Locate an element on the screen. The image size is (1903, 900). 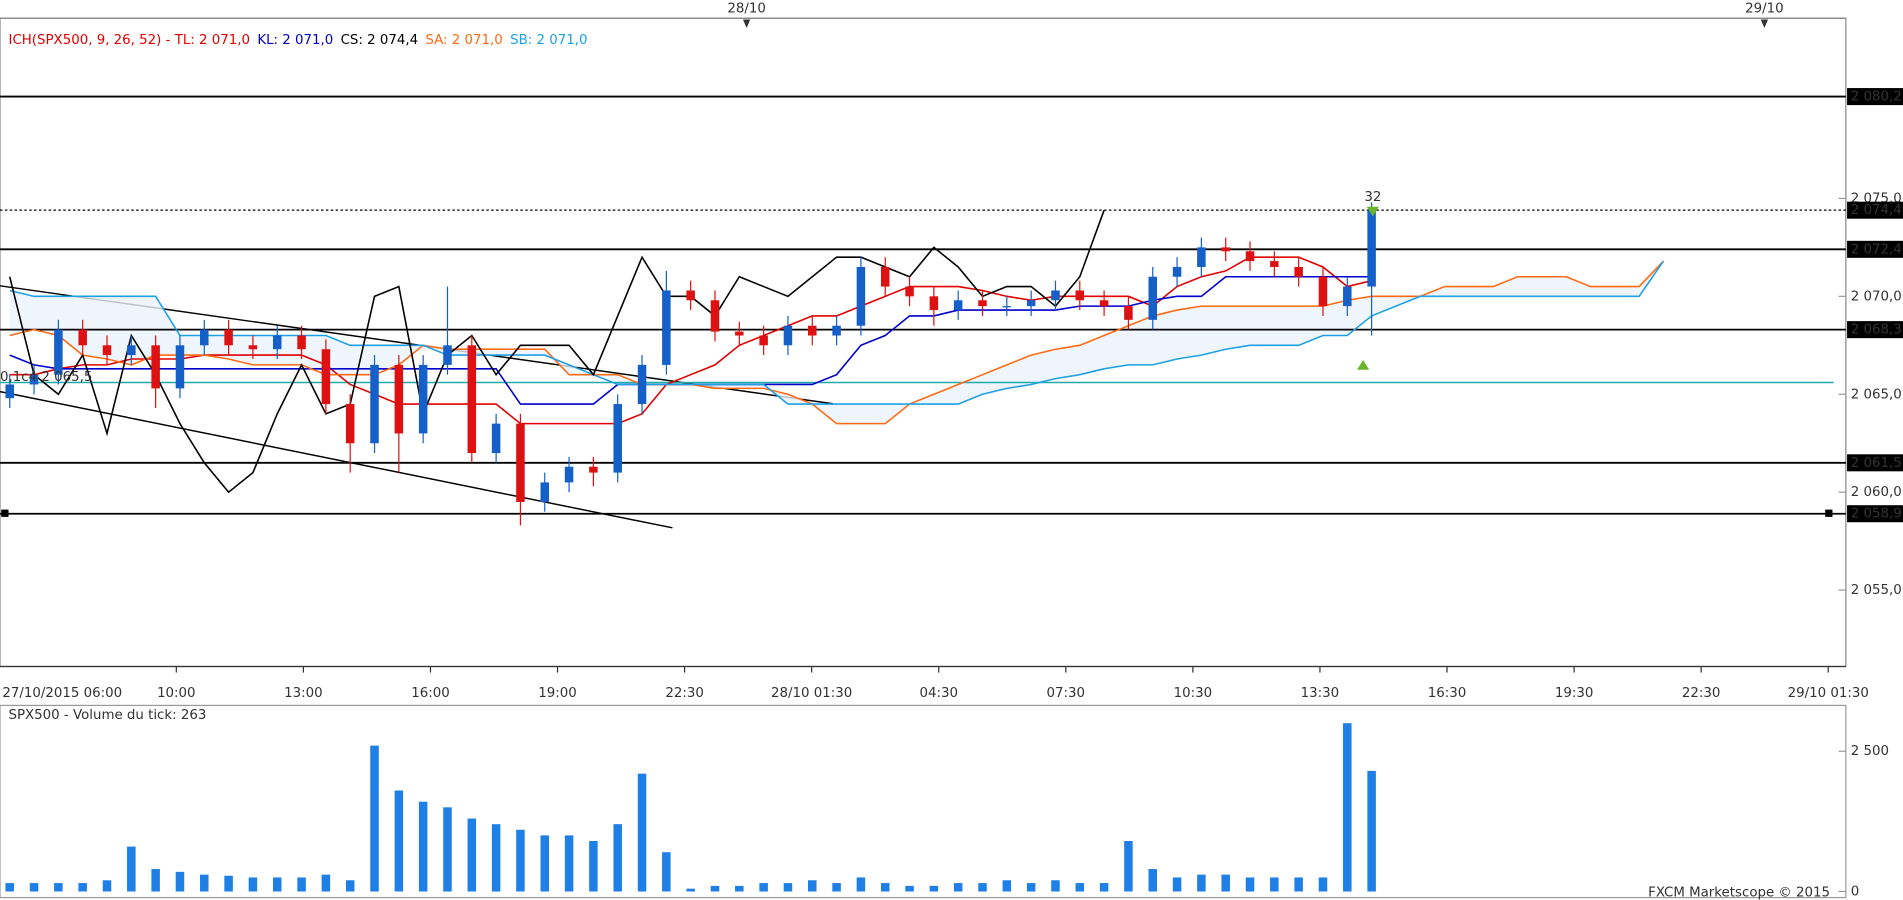
level-label: 2 072,4 is located at coordinates (1876, 249).